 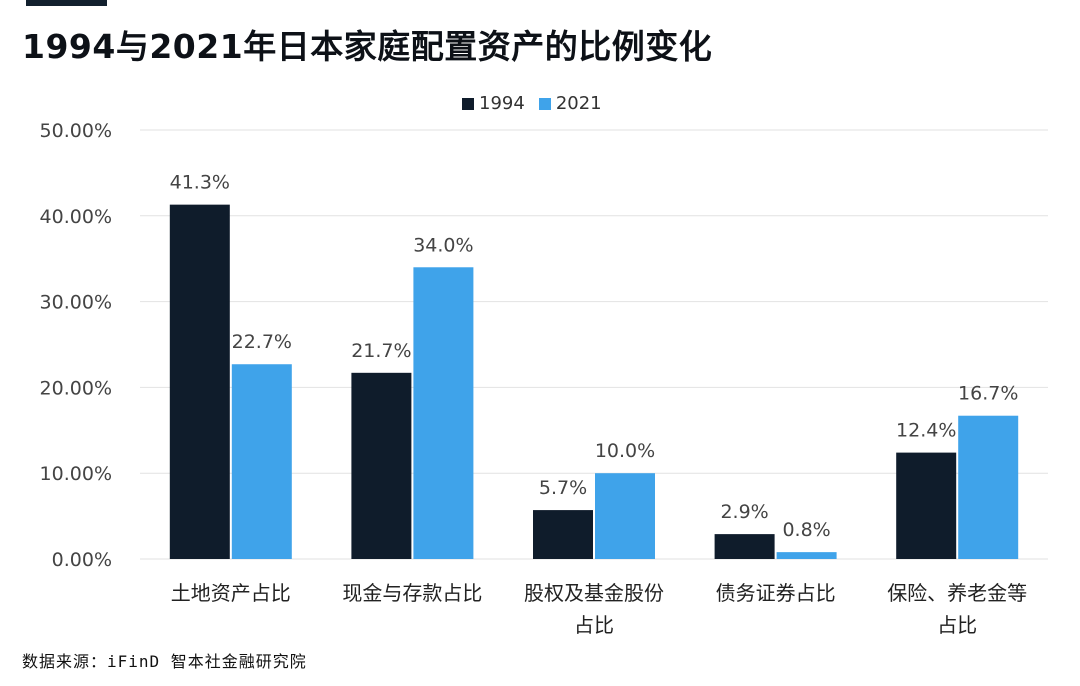 I want to click on chart-title: 1994与2021年日本家庭配置资产的比例变化, so click(x=367, y=46).